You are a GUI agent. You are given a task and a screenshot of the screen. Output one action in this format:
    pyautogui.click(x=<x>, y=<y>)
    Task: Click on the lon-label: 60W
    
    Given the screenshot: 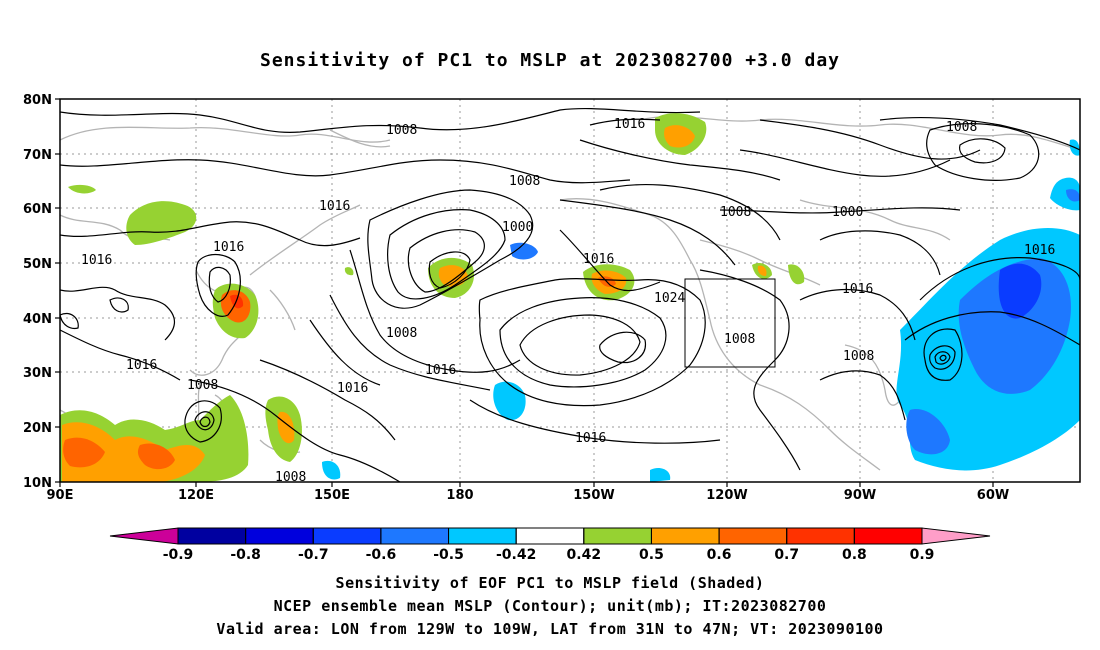 What is the action you would take?
    pyautogui.click(x=993, y=495)
    